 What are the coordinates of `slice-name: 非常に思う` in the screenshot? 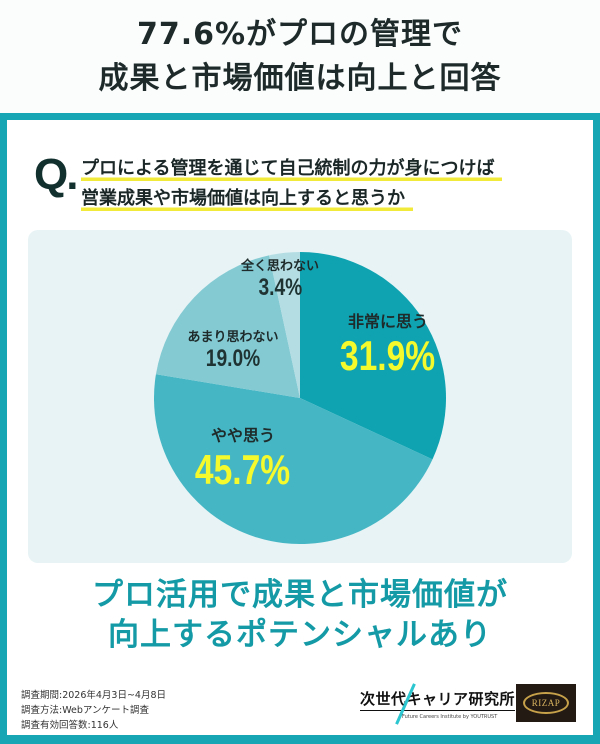 It's located at (387, 321).